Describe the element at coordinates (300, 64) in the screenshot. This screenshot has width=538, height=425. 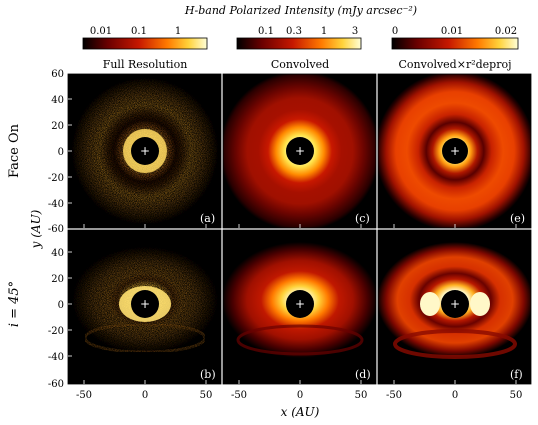
I see `column-title-convolved: Convolved` at that location.